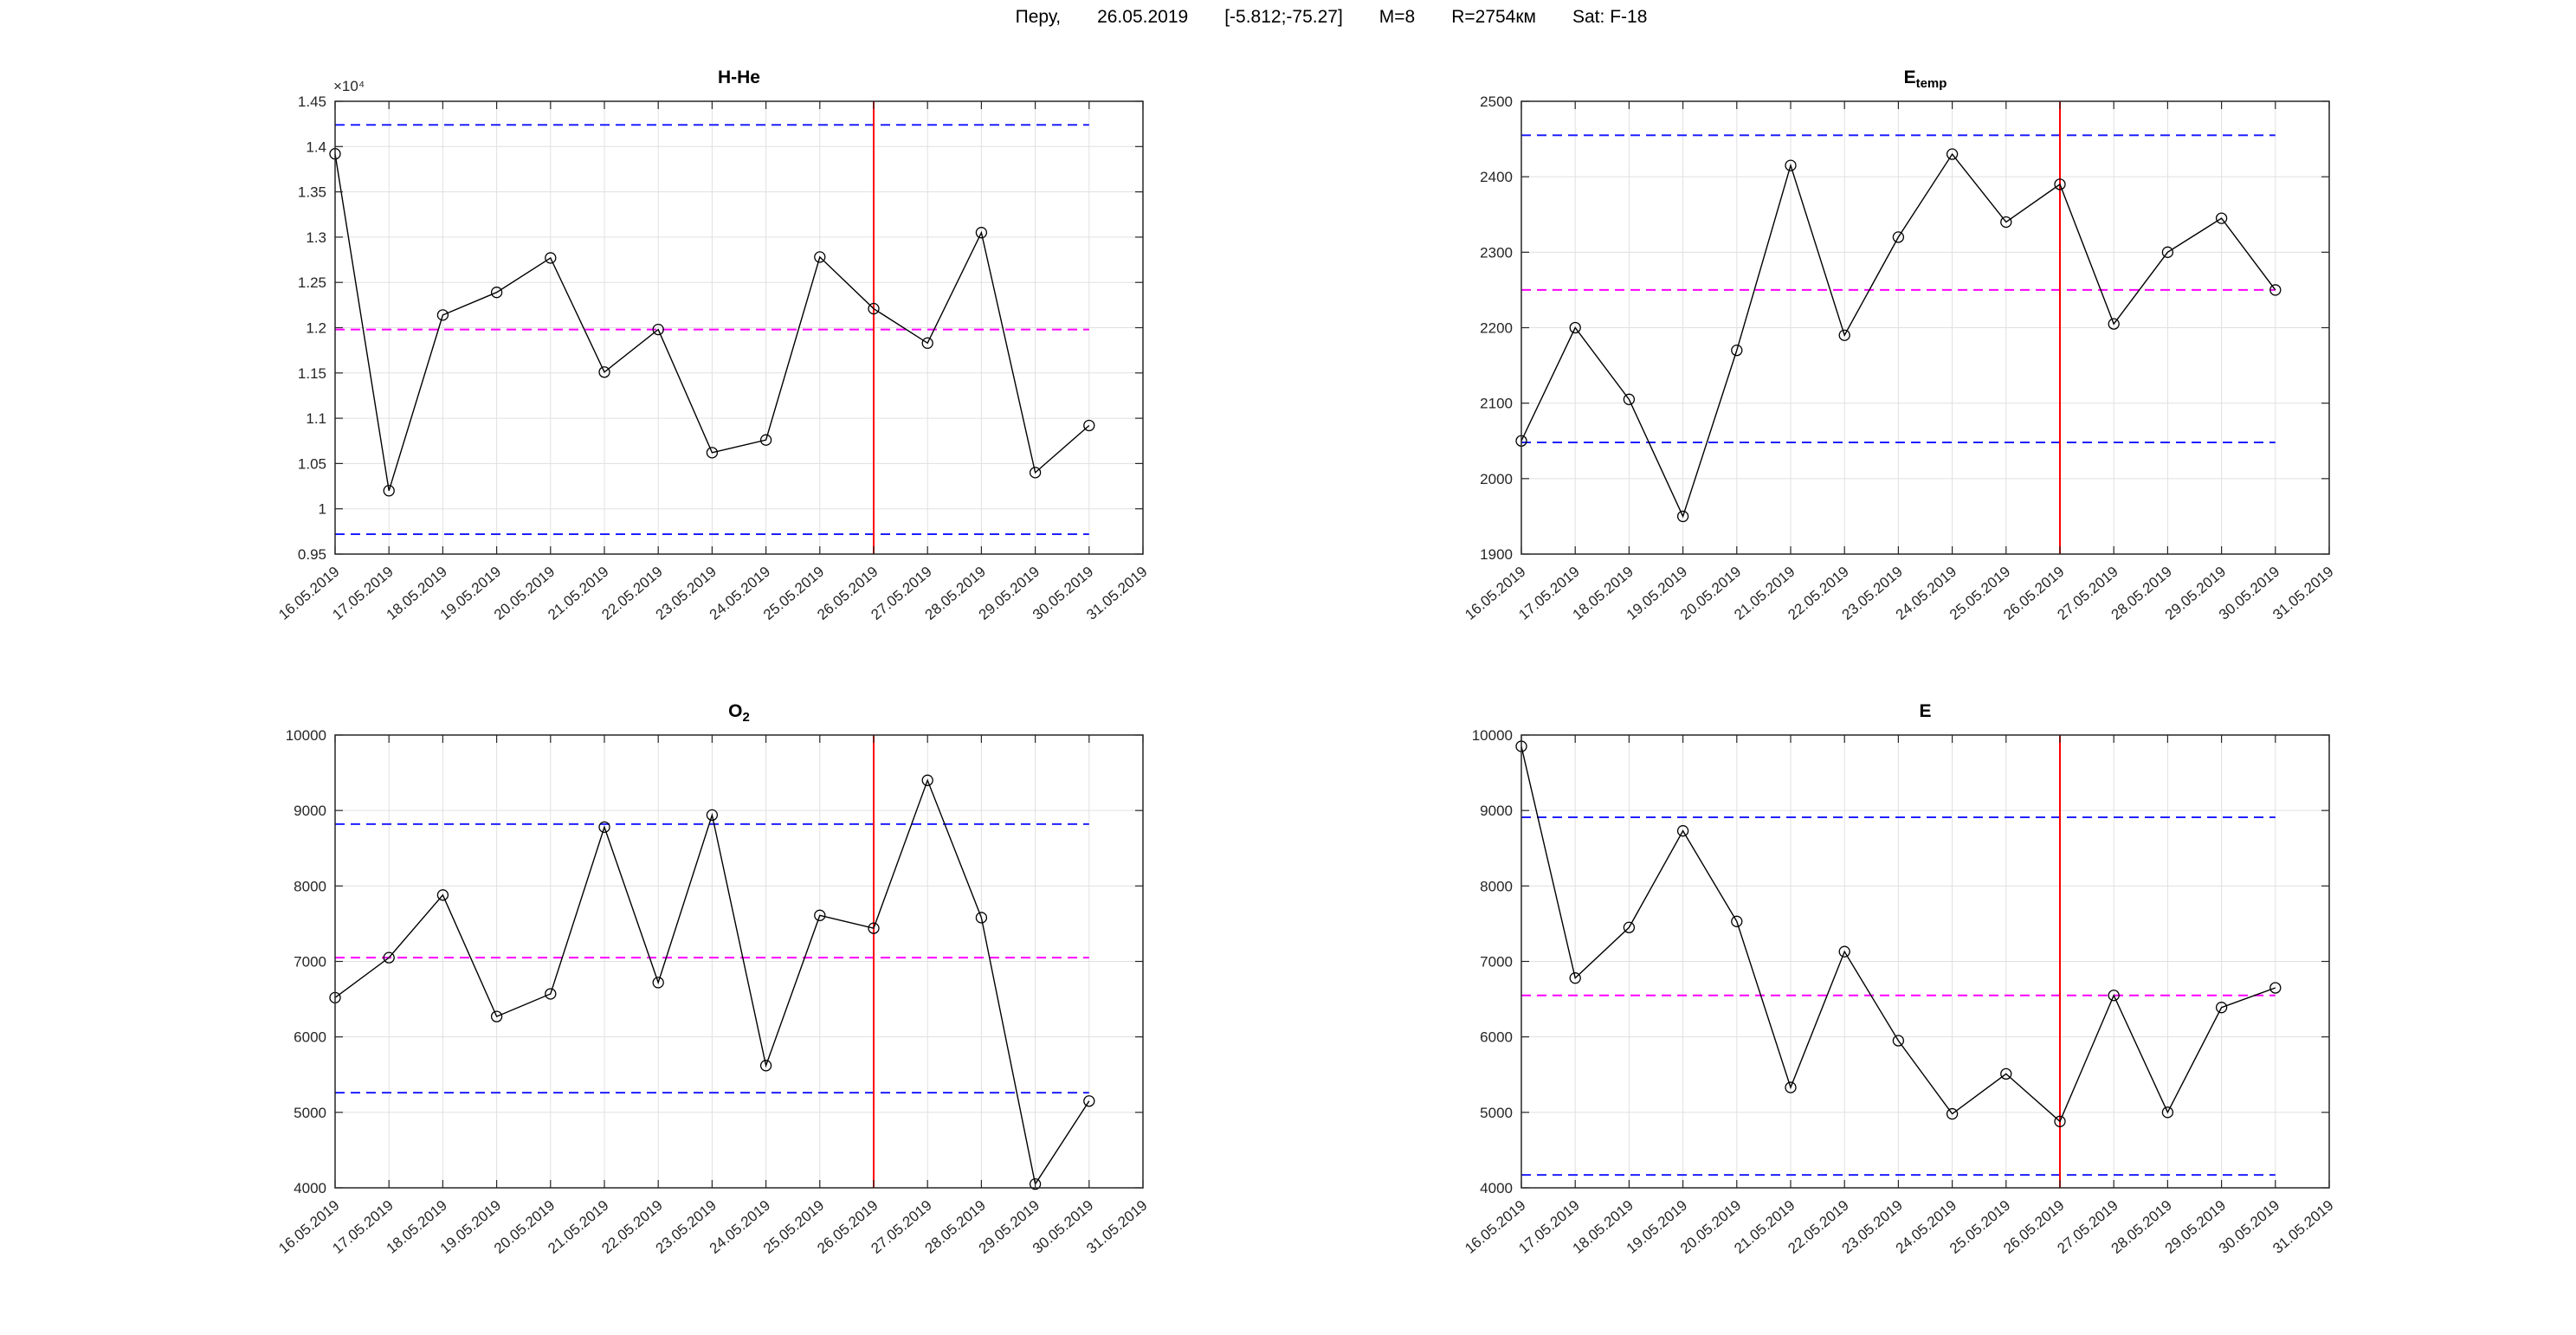  I want to click on y-tick-label: 1900, so click(1496, 554).